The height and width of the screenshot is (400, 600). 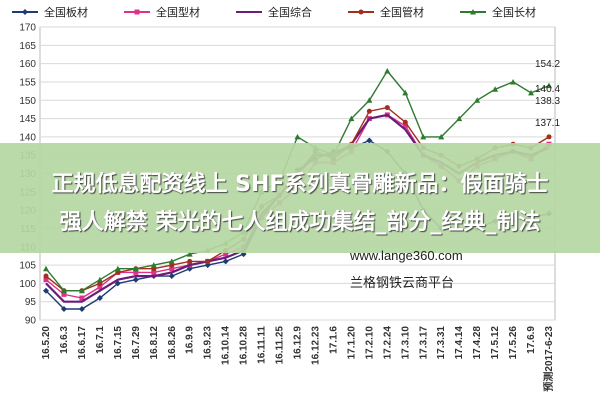 What do you see at coordinates (27, 266) in the screenshot?
I see `y-tick-label: 105` at bounding box center [27, 266].